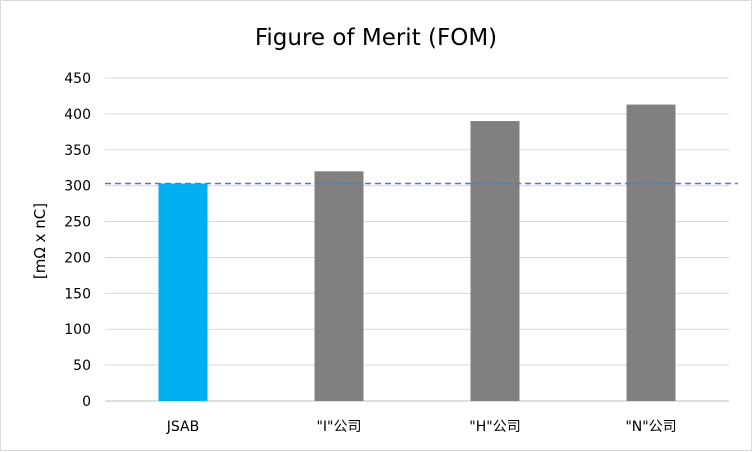 The height and width of the screenshot is (452, 752). I want to click on y-tick-label: 250, so click(77, 223).